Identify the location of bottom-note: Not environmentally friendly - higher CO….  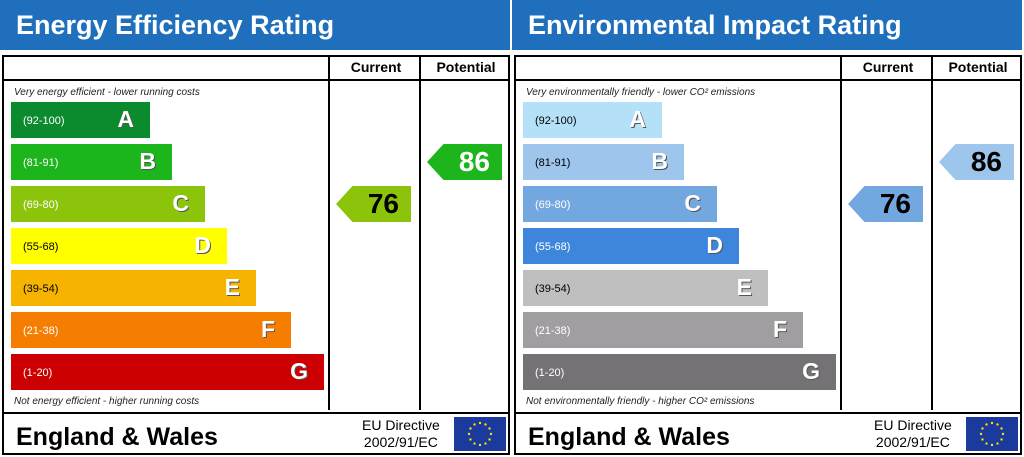
(640, 401).